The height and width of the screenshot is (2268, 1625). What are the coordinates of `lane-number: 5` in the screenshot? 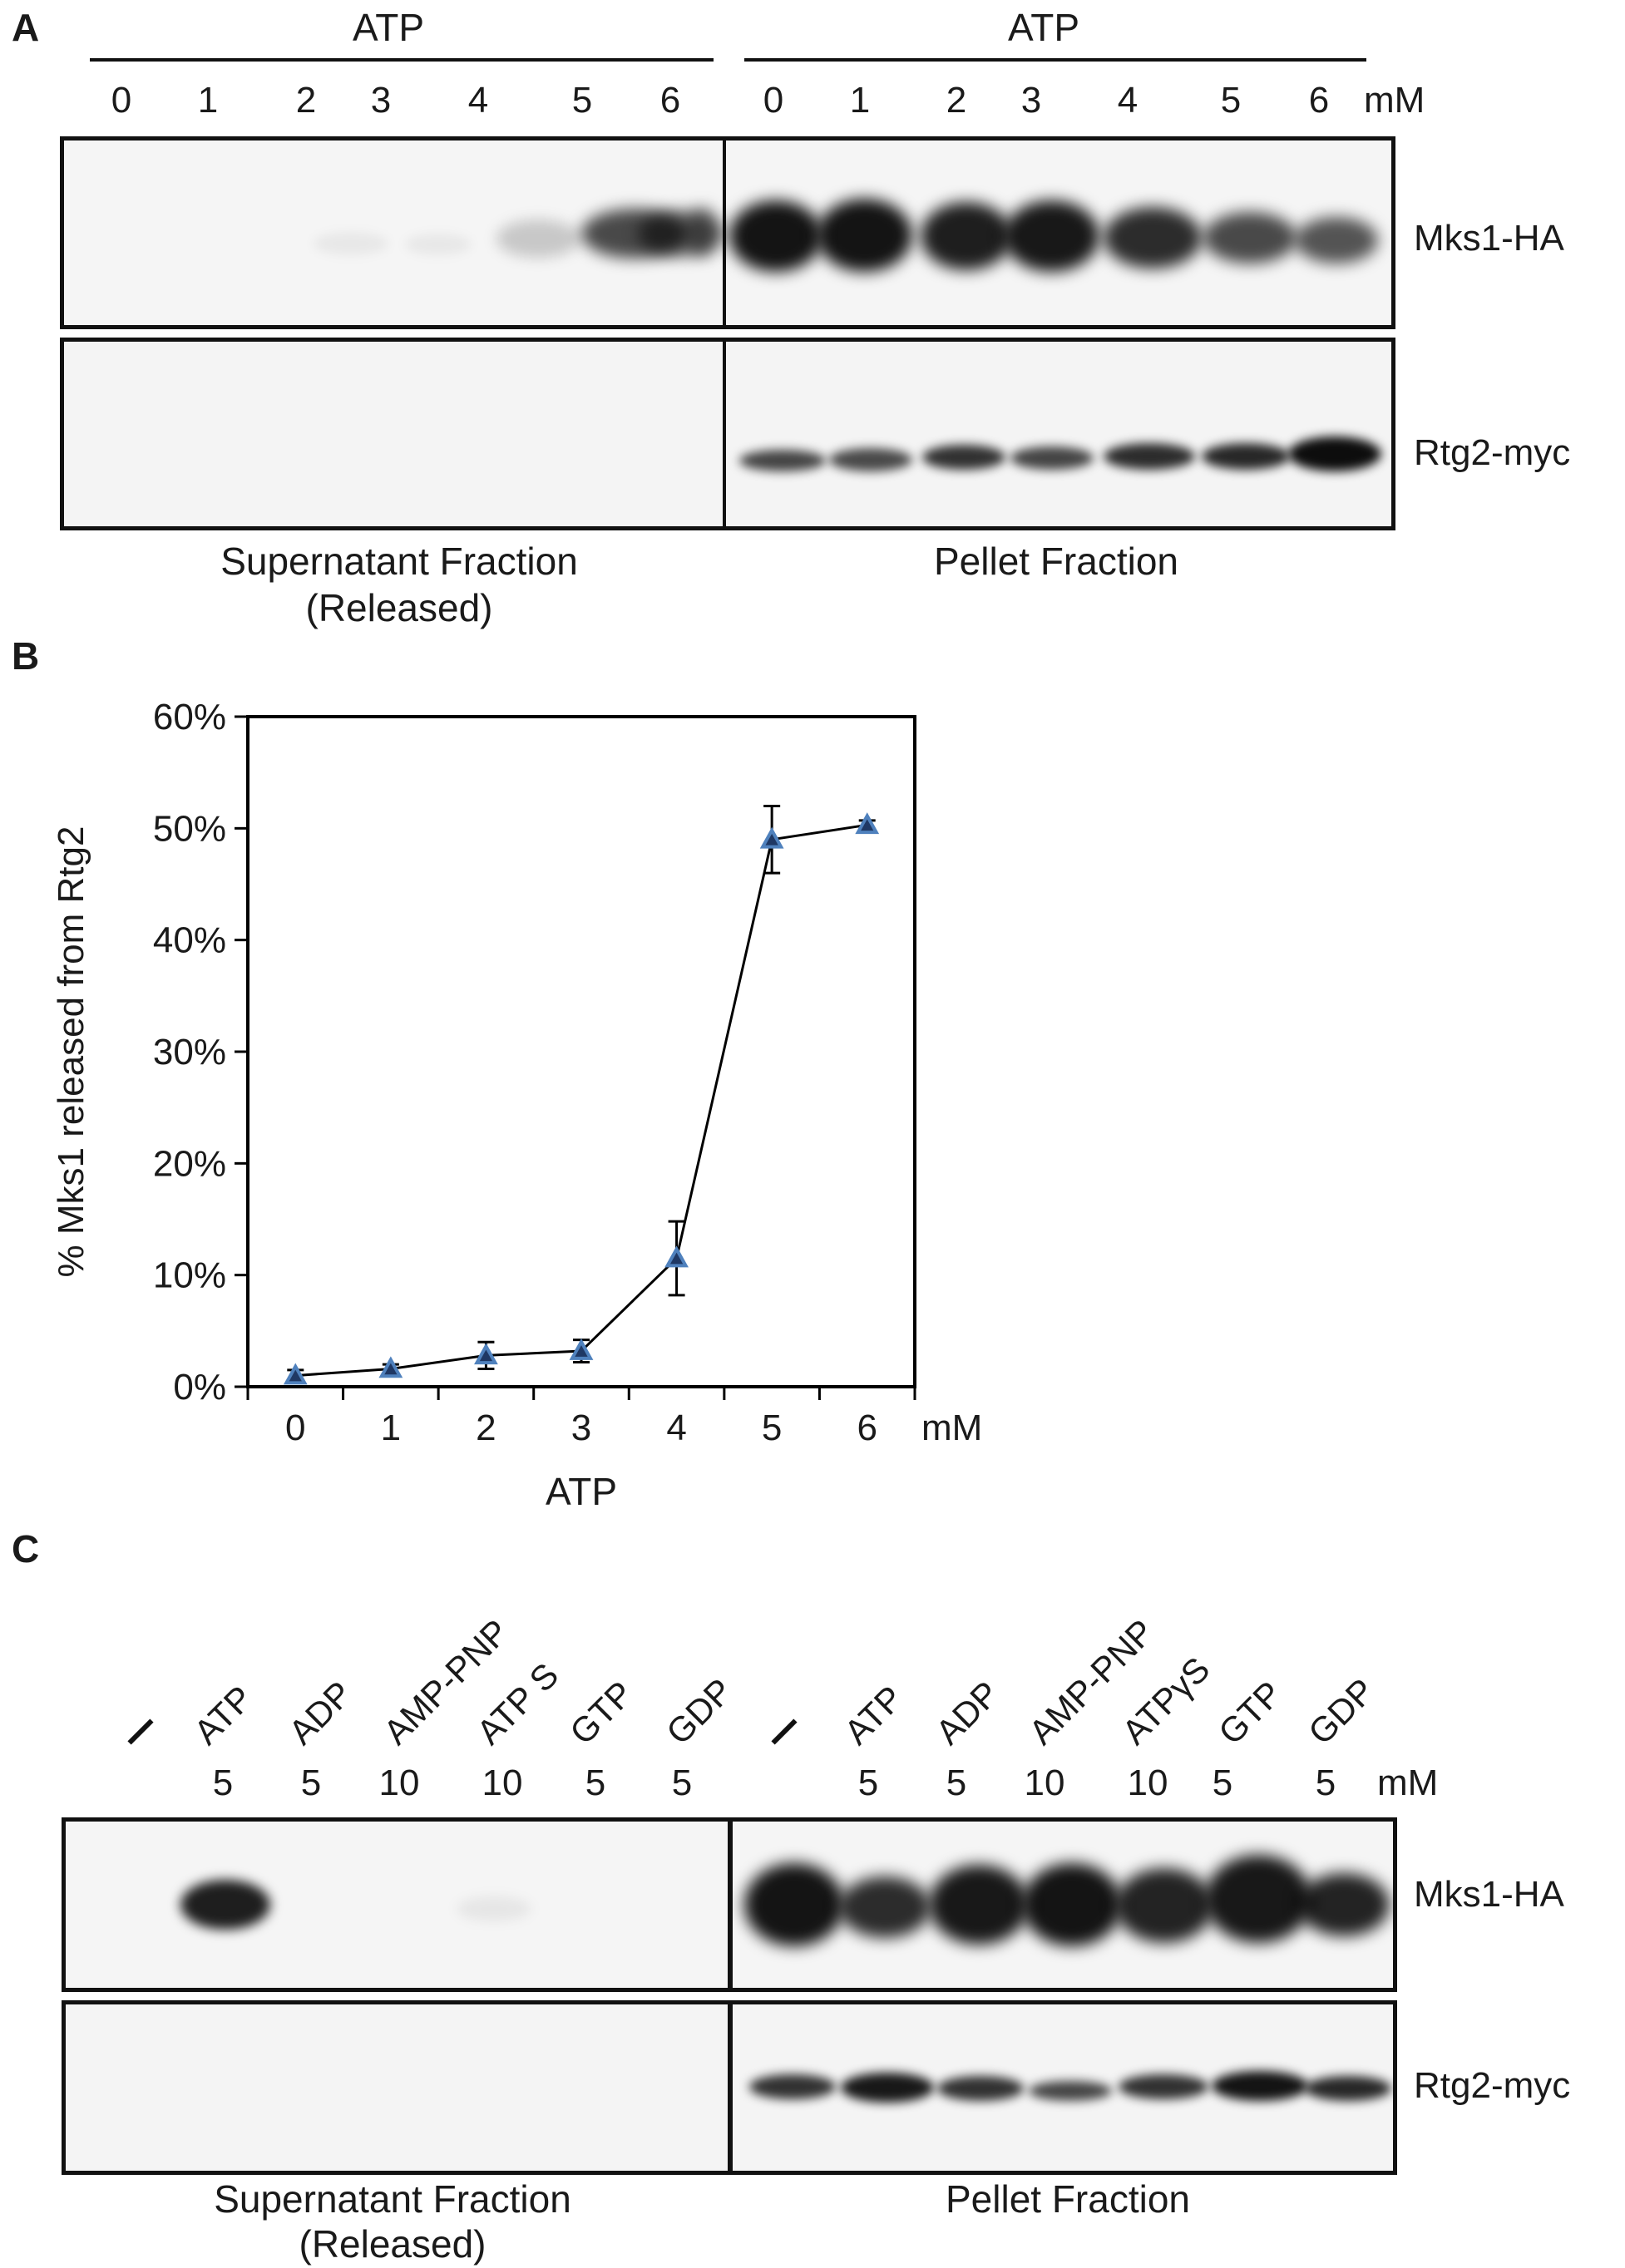 It's located at (1231, 100).